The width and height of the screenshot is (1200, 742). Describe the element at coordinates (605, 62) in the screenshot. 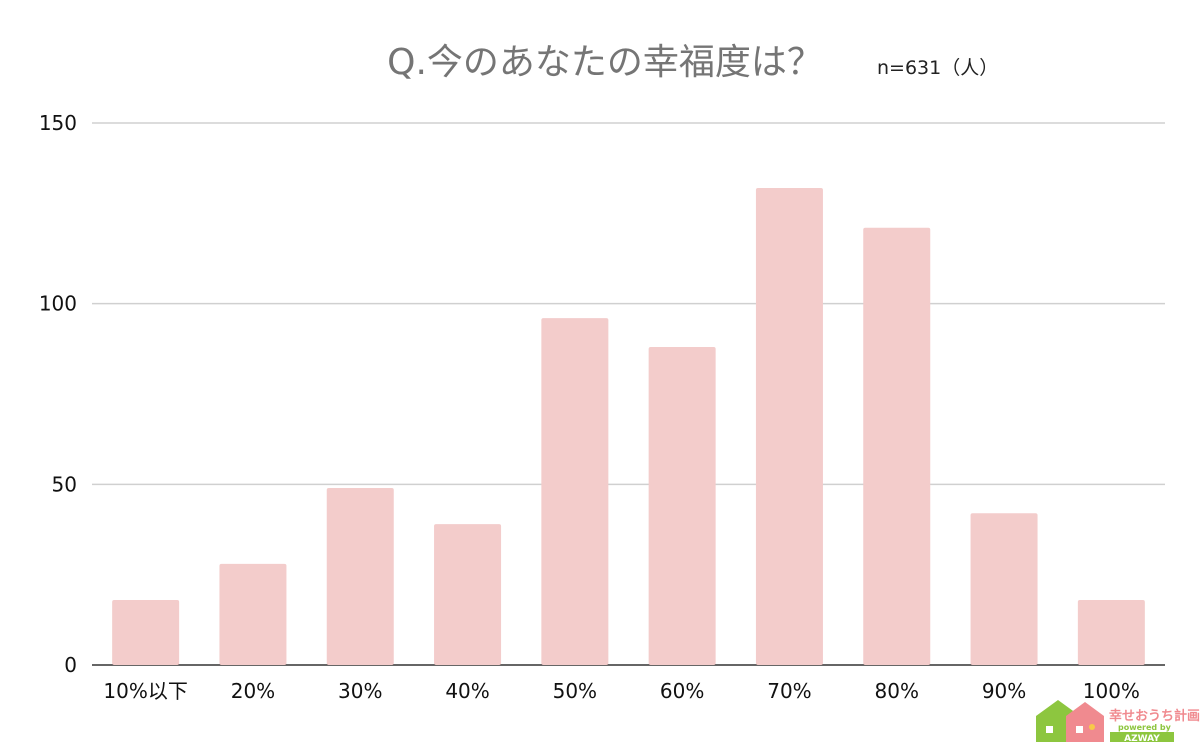

I see `chart-title: Q.今のあなたの幸福度は？` at that location.